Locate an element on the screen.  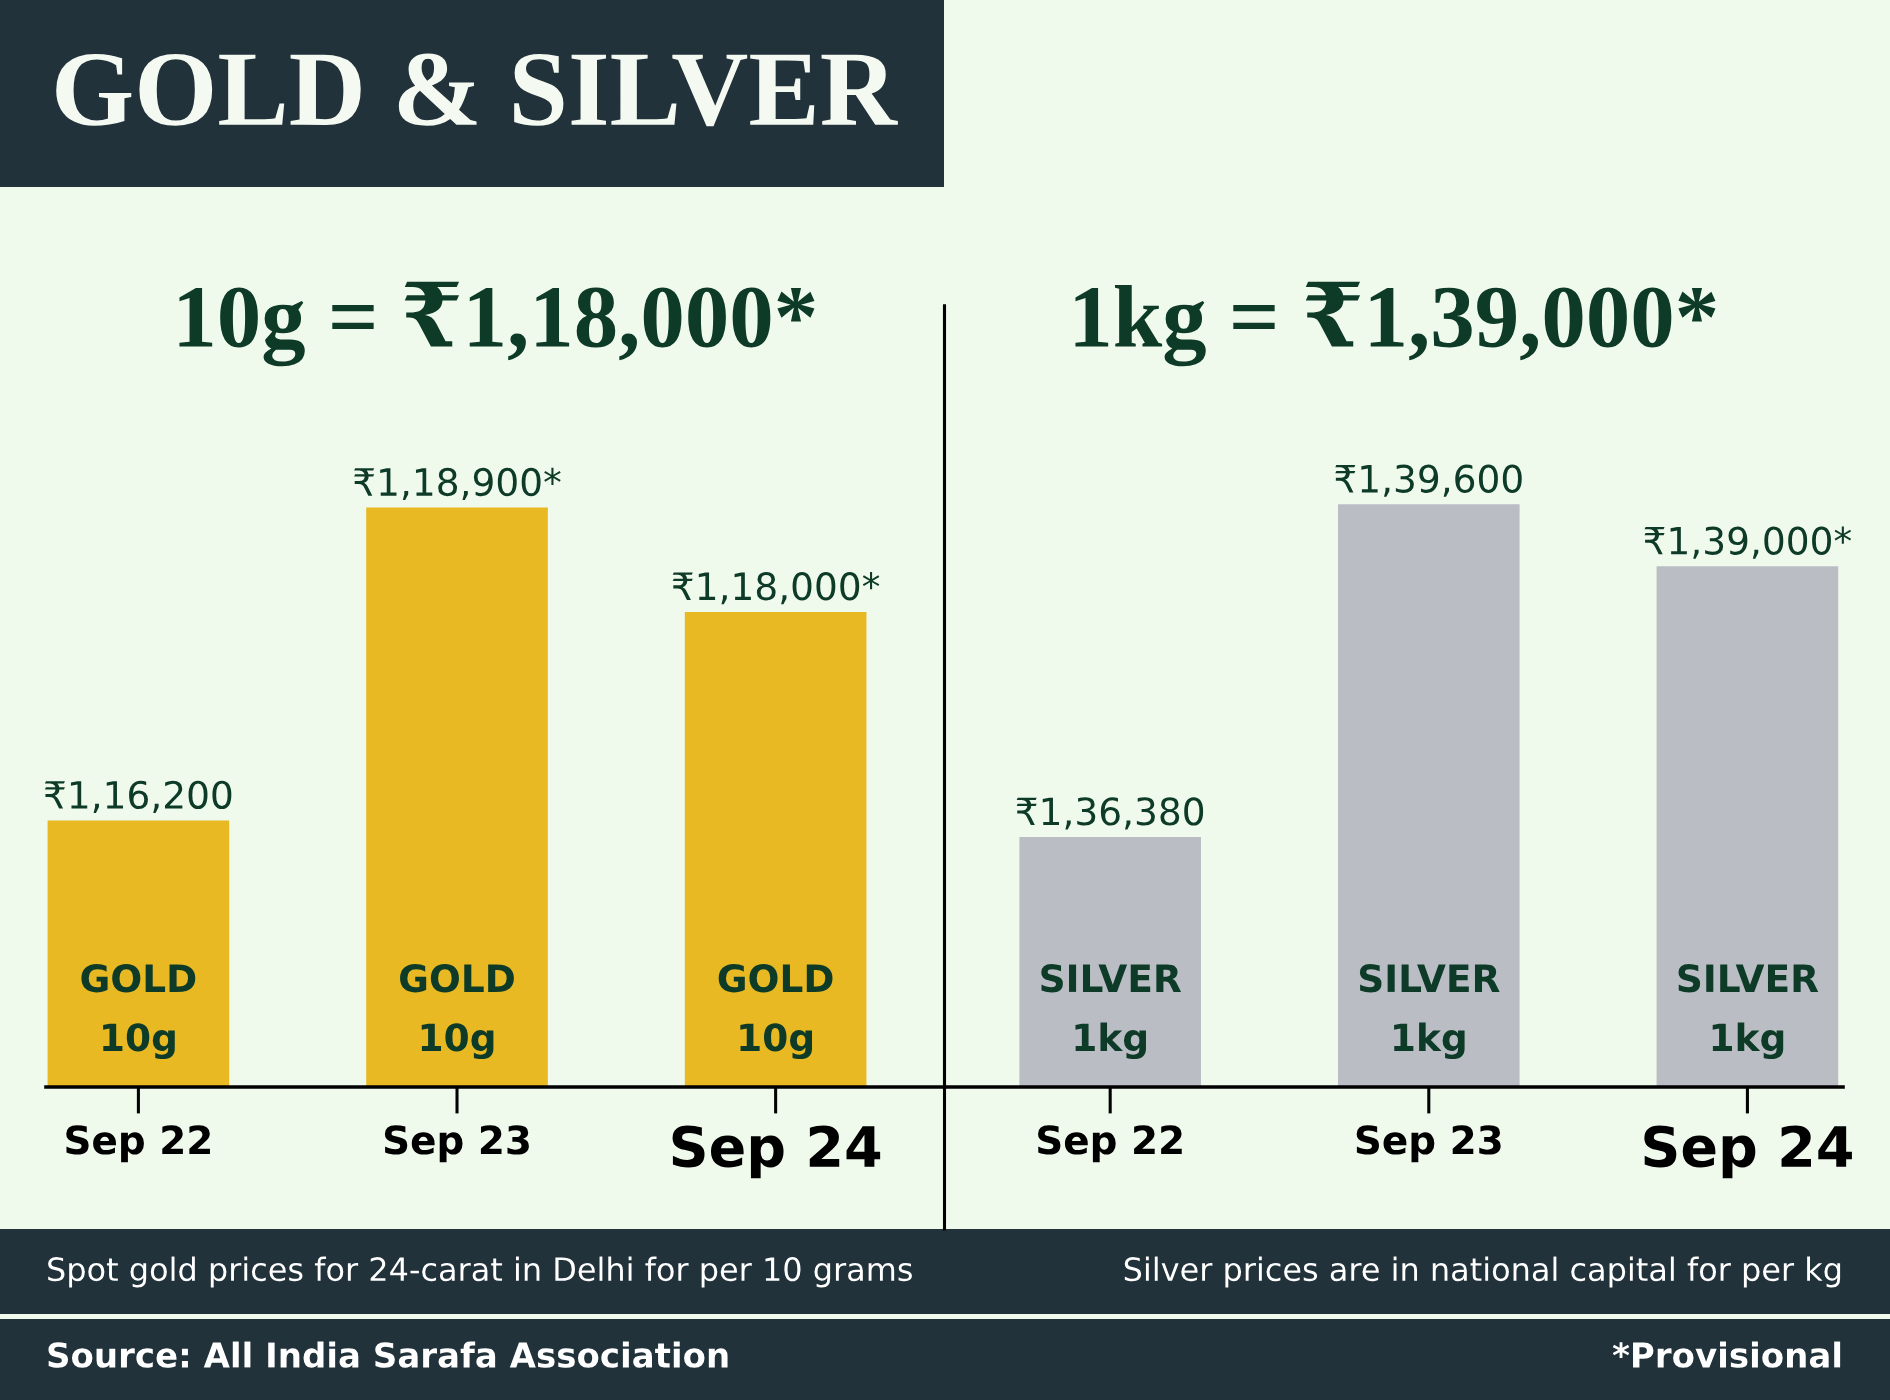
data-label: ₹1,36,380 is located at coordinates (1110, 813).